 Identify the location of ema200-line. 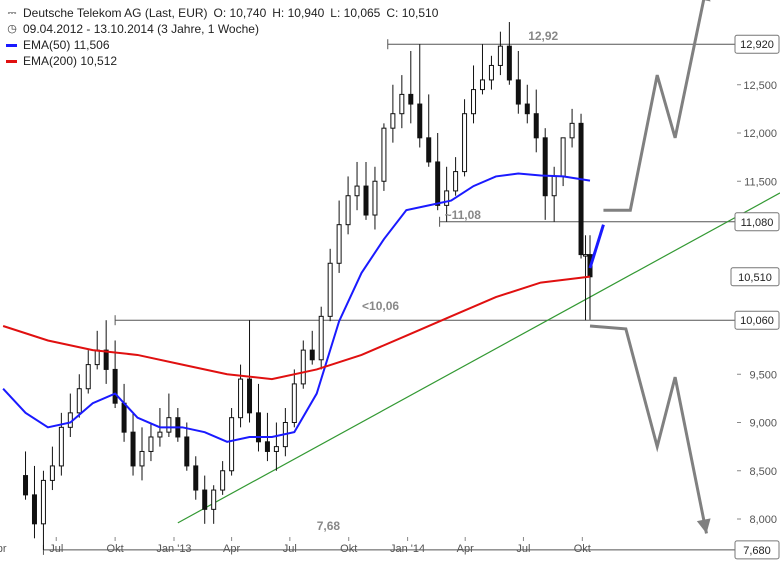
(296, 328).